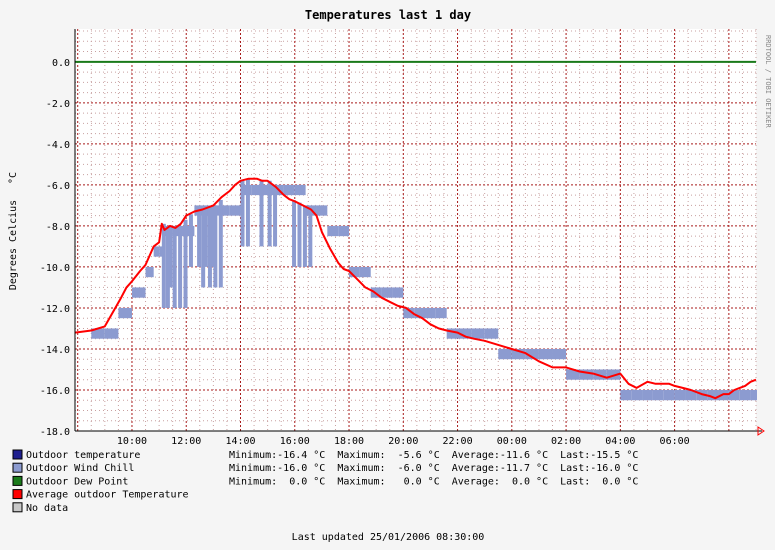 This screenshot has height=550, width=775. What do you see at coordinates (61, 63) in the screenshot?
I see `y-tick-label: 0.0` at bounding box center [61, 63].